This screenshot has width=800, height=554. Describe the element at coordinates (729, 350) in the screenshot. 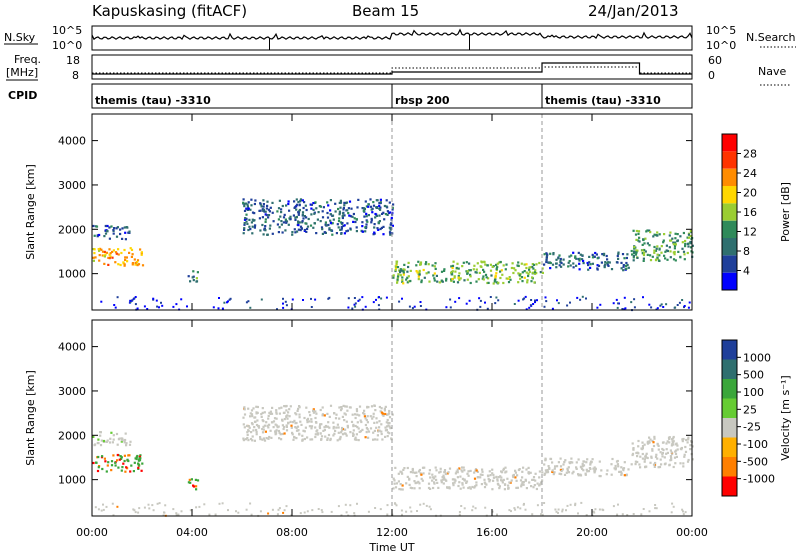

I see `velocity-colorbar-swatch` at that location.